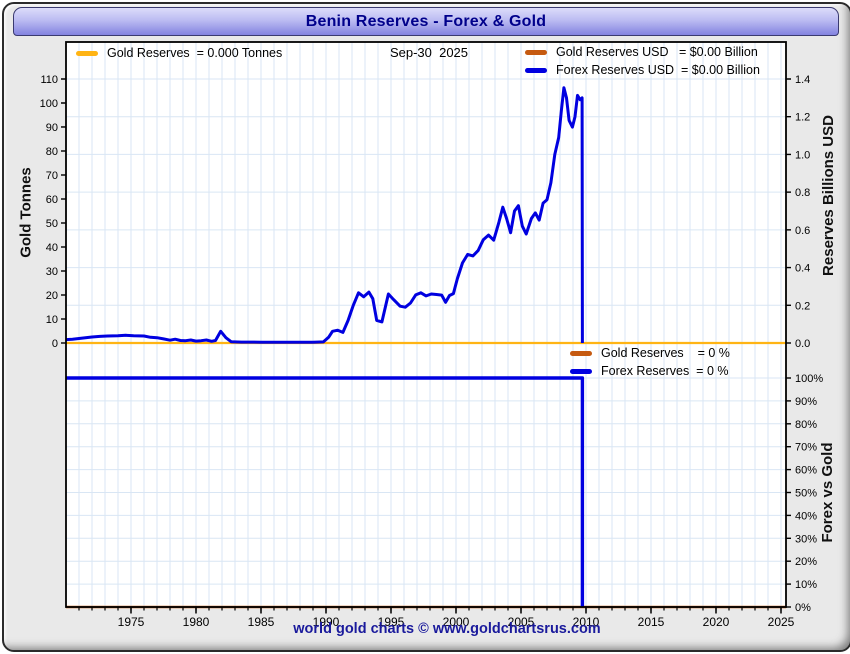 Image resolution: width=850 pixels, height=654 pixels. What do you see at coordinates (52, 320) in the screenshot?
I see `left-axis-tick-label: 10` at bounding box center [52, 320].